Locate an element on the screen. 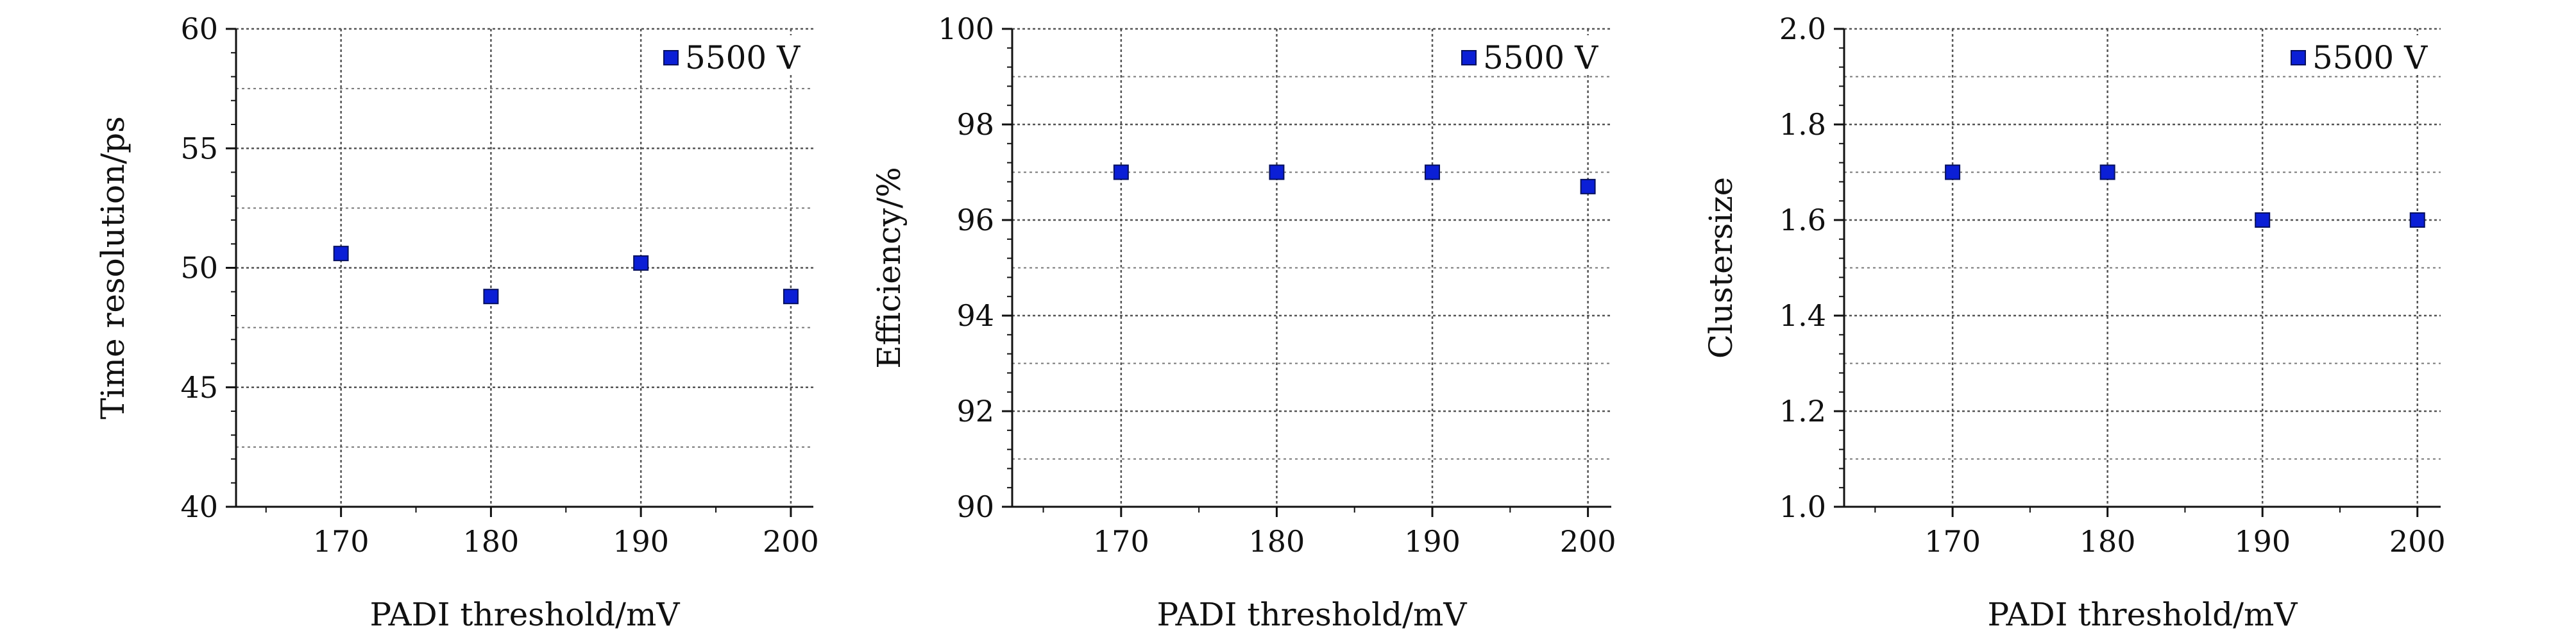  y-axis-title: Efficiency/% is located at coordinates (889, 267).